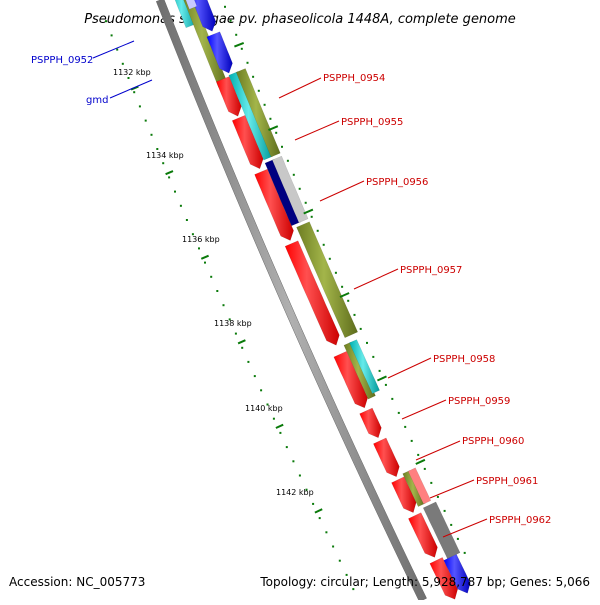 The image size is (600, 605). I want to click on gene-label: PSPPH_0959, so click(479, 401).